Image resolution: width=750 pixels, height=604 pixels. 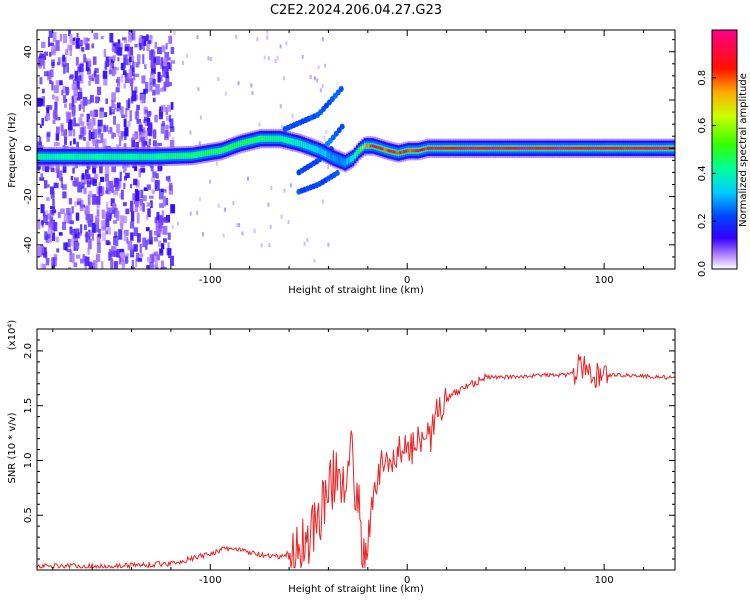 I want to click on colorbar-tick-label: 0.8, so click(x=702, y=78).